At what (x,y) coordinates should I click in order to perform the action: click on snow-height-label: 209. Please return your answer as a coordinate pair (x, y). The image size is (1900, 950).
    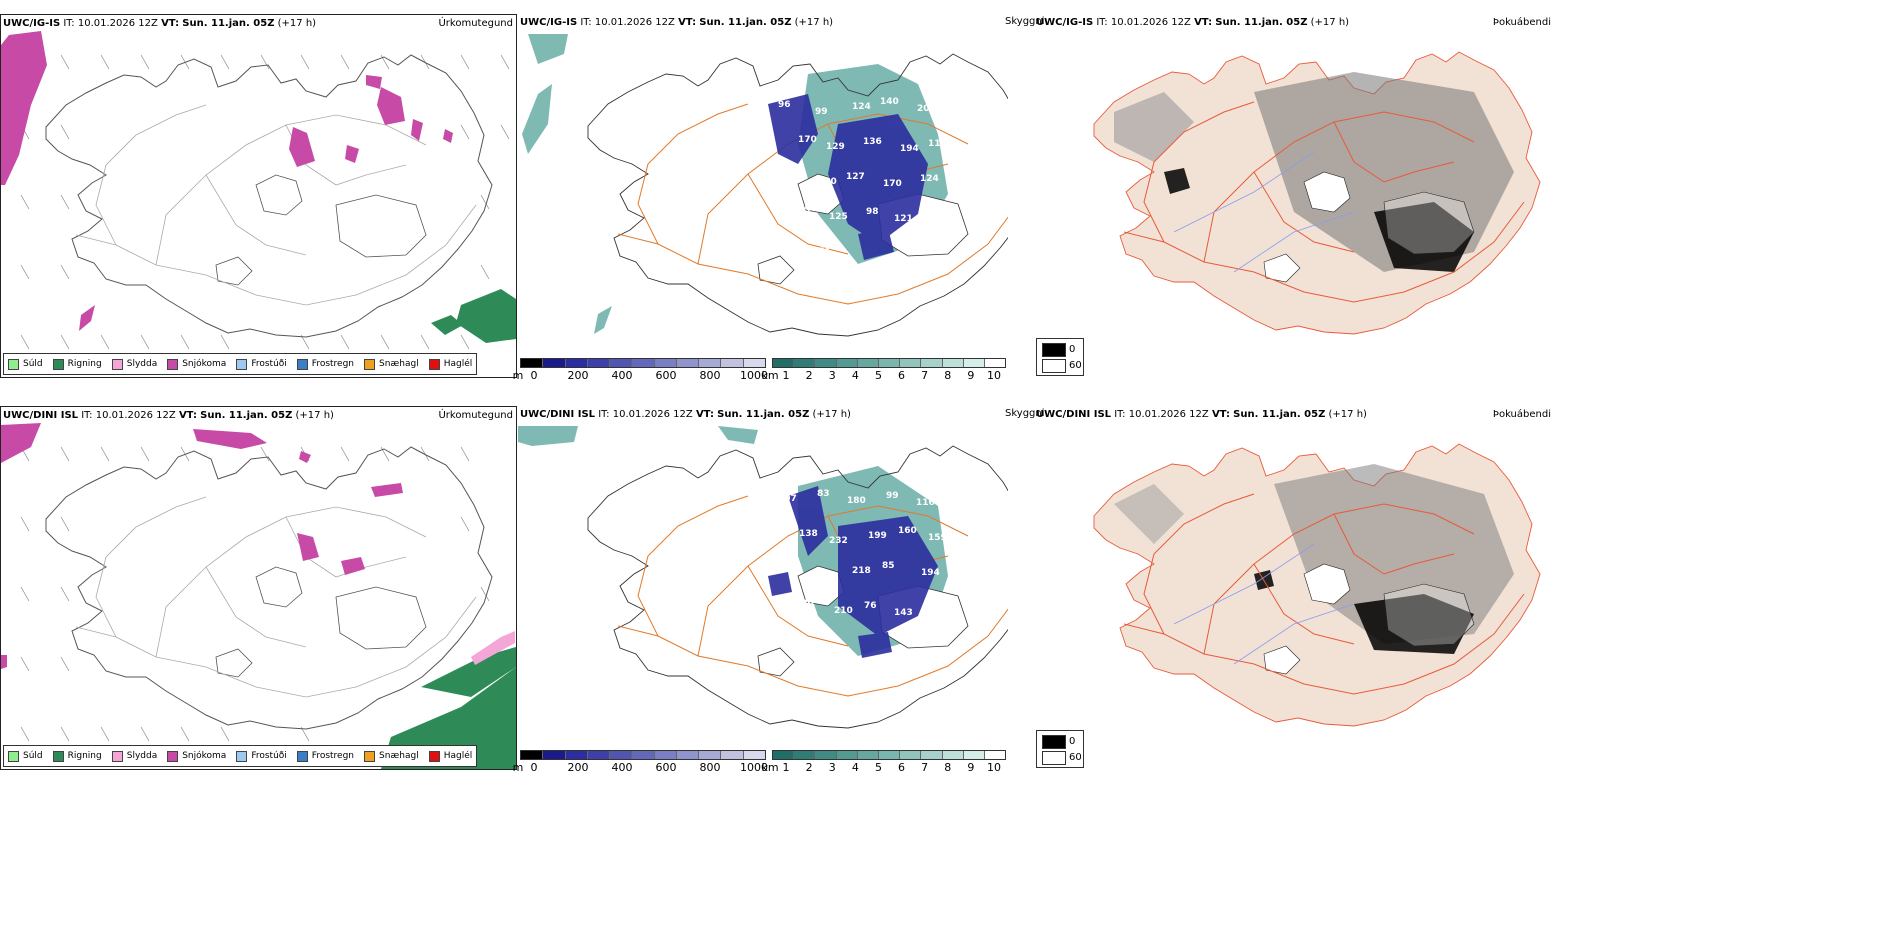
    Looking at the image, I should click on (801, 210).